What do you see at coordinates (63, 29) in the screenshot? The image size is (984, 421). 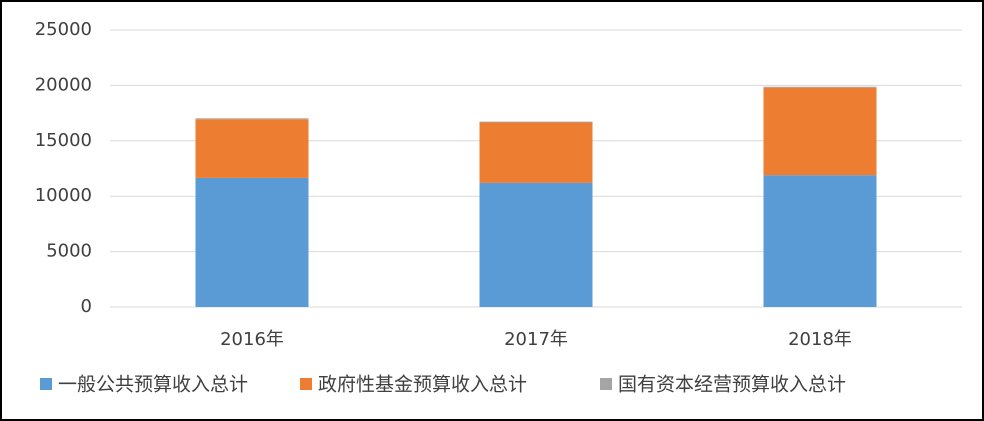 I see `y-tick-label: 25000` at bounding box center [63, 29].